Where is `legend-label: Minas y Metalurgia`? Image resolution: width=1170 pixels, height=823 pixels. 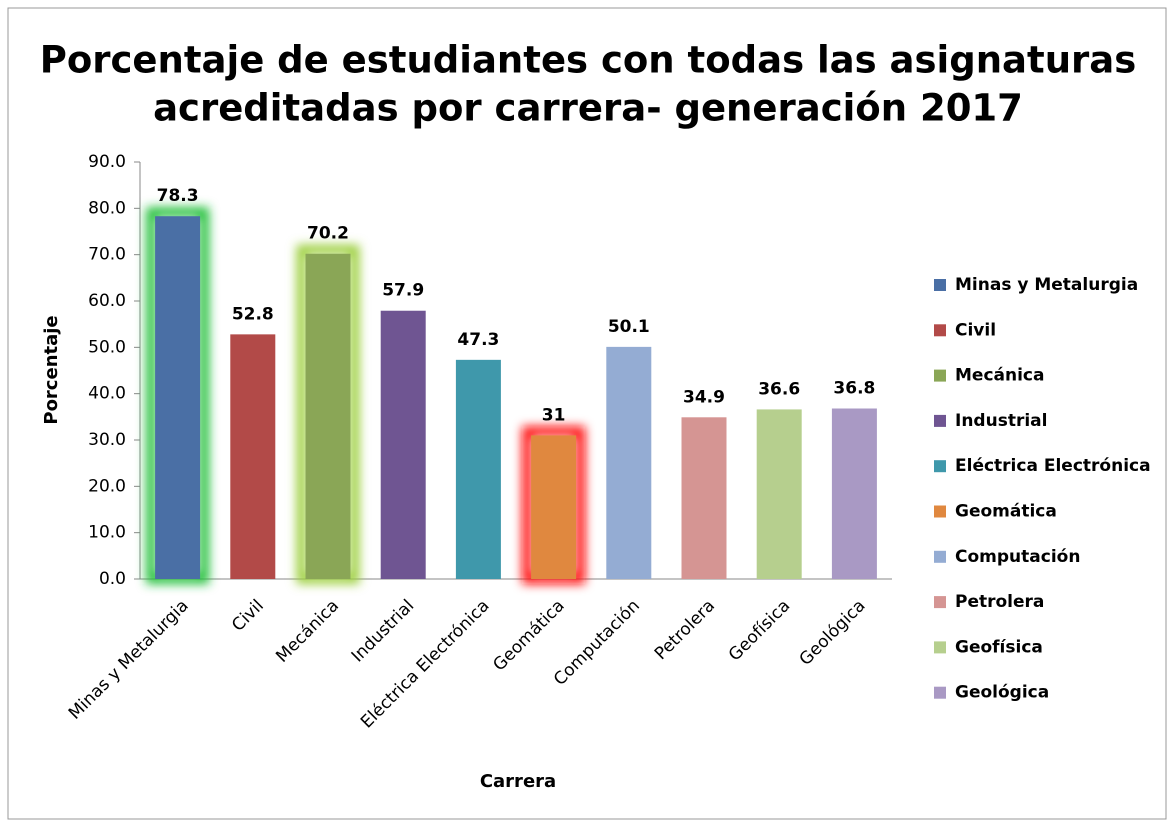 legend-label: Minas y Metalurgia is located at coordinates (1046, 285).